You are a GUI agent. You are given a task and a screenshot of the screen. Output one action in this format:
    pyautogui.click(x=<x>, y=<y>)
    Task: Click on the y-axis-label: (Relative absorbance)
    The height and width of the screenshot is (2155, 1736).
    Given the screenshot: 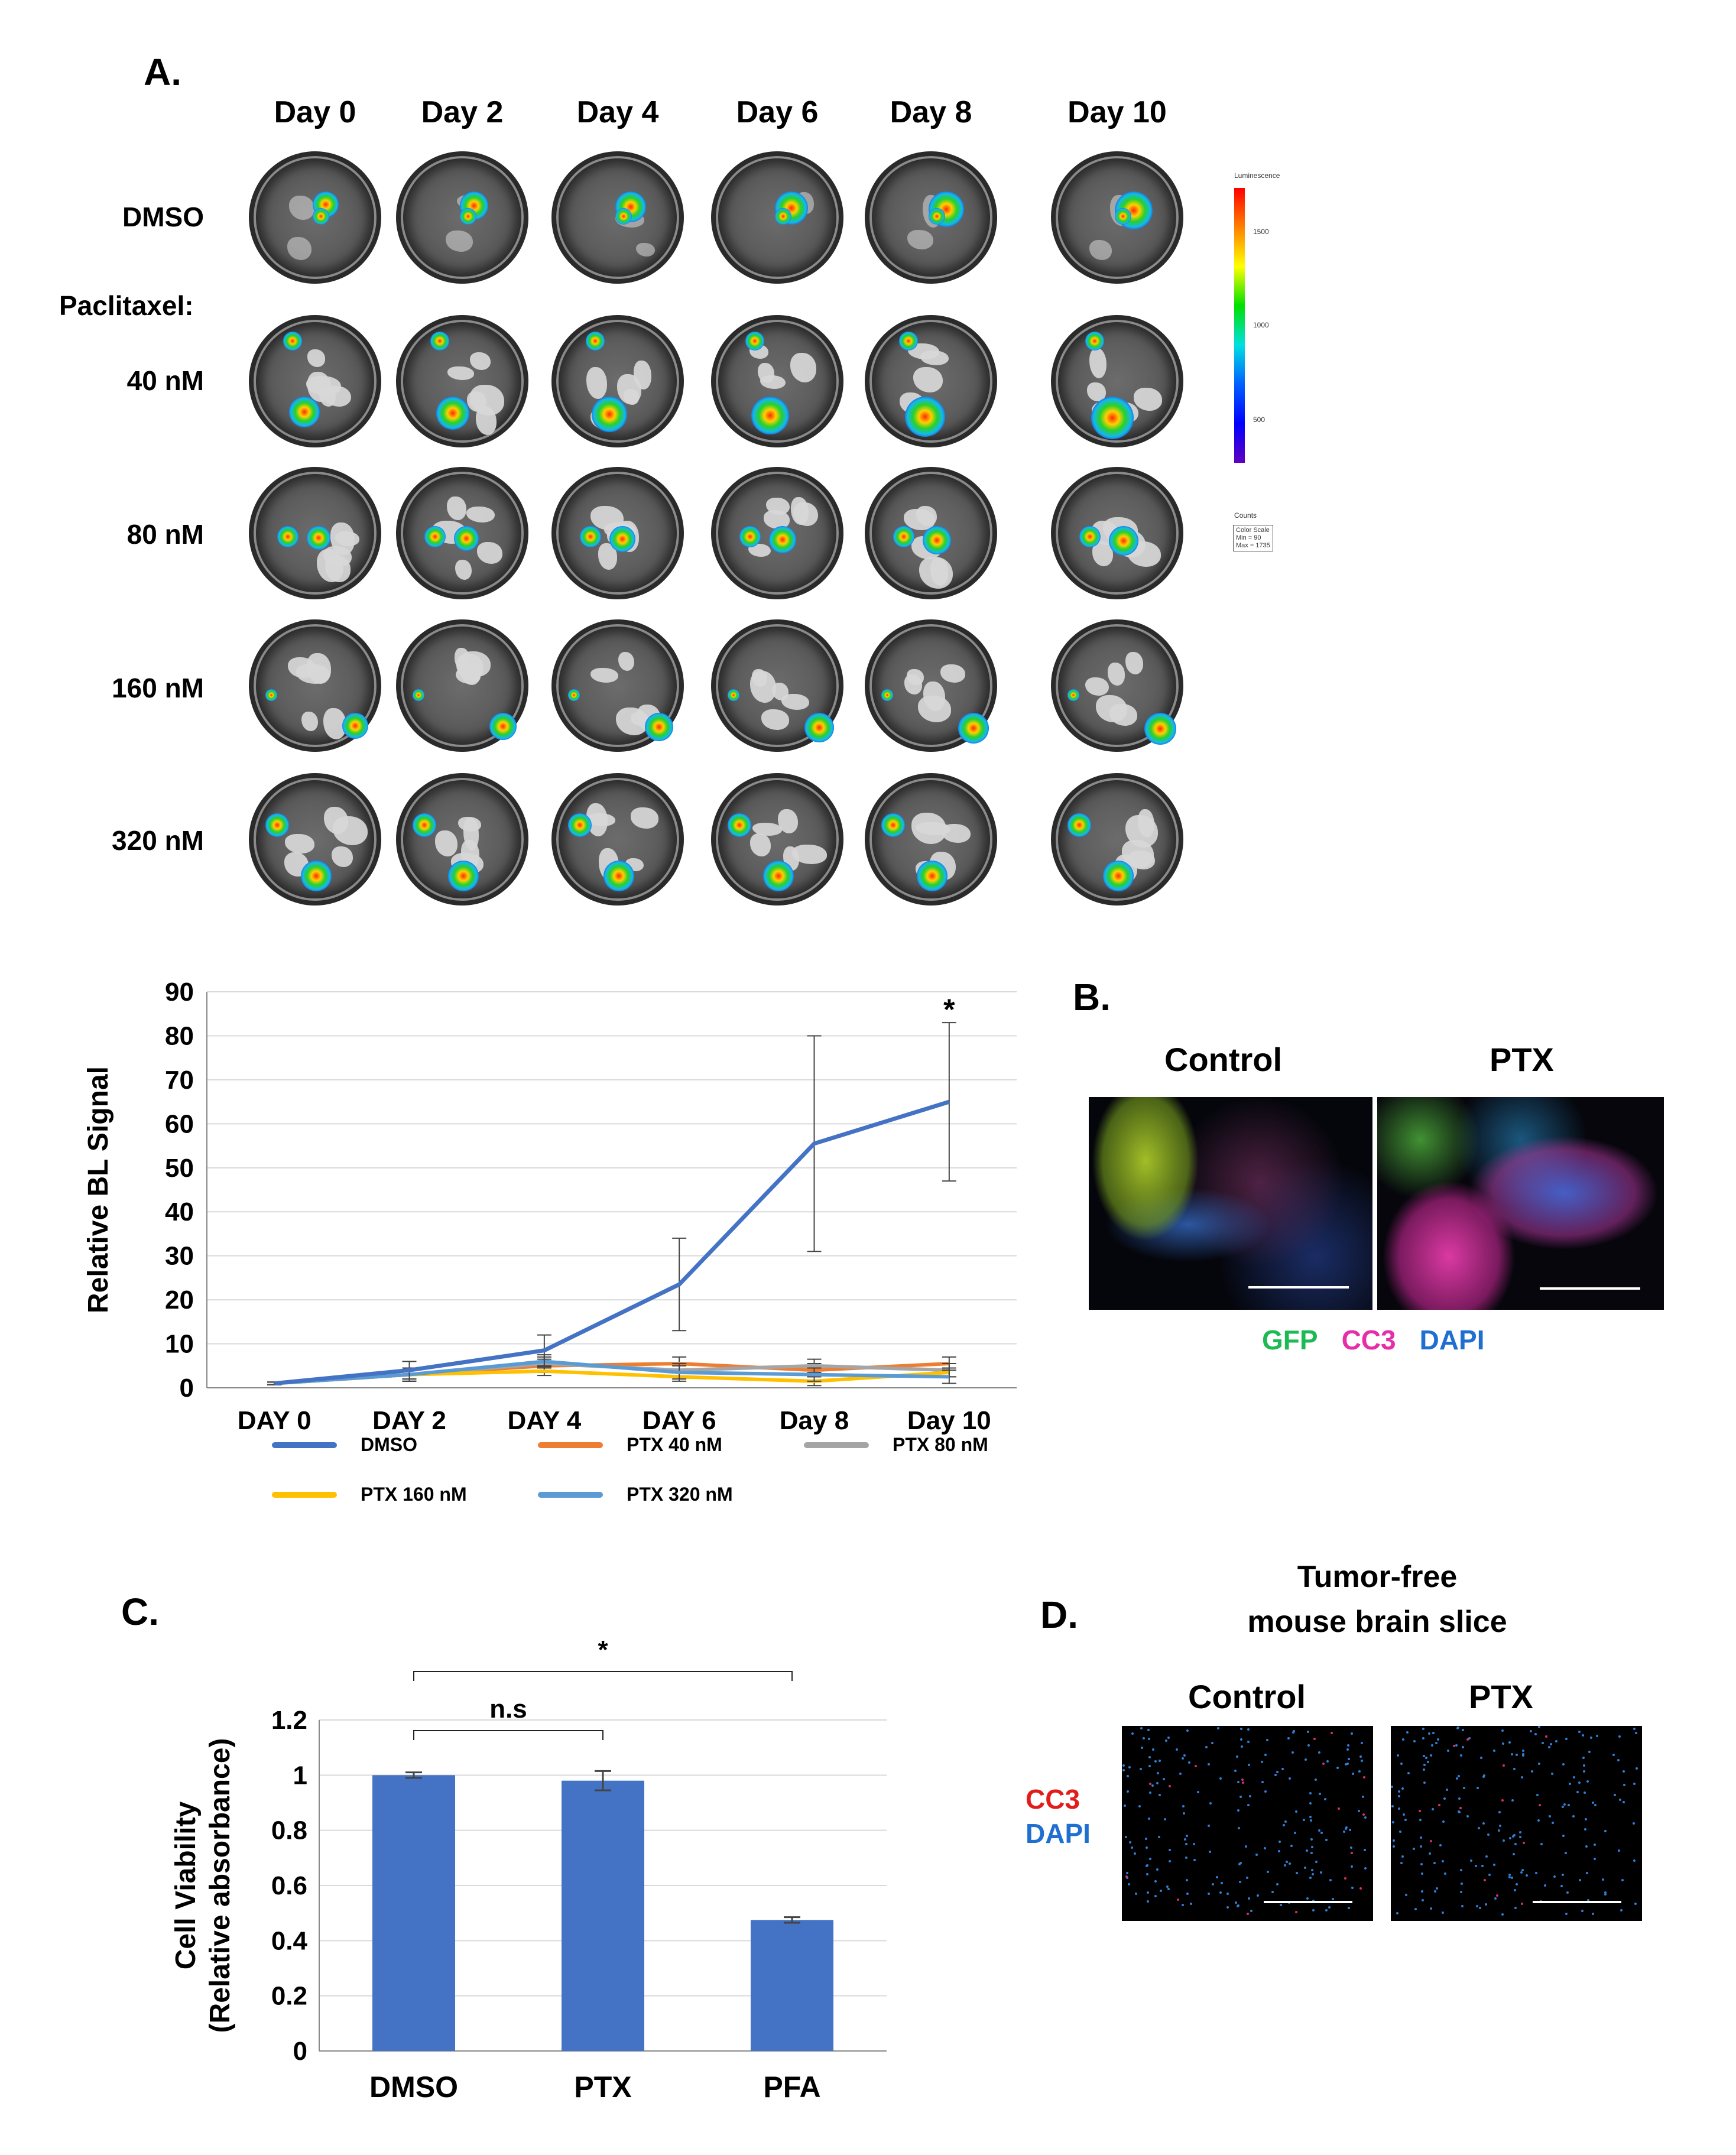 What is the action you would take?
    pyautogui.click(x=220, y=1886)
    